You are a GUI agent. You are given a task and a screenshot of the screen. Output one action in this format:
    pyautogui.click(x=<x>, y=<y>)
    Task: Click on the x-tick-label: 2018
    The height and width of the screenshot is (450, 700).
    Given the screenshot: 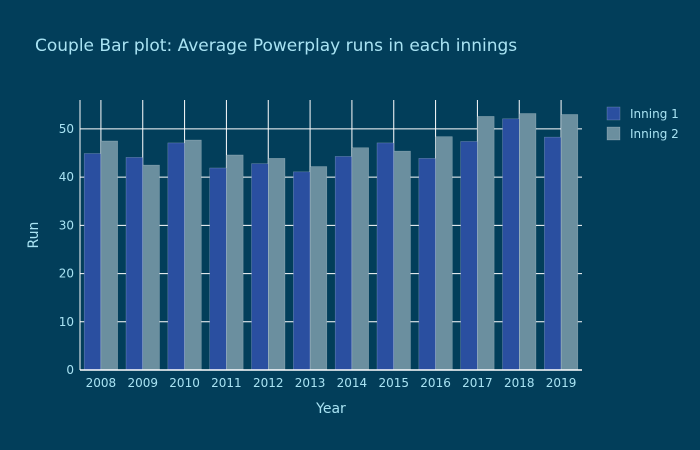 What is the action you would take?
    pyautogui.click(x=519, y=383)
    